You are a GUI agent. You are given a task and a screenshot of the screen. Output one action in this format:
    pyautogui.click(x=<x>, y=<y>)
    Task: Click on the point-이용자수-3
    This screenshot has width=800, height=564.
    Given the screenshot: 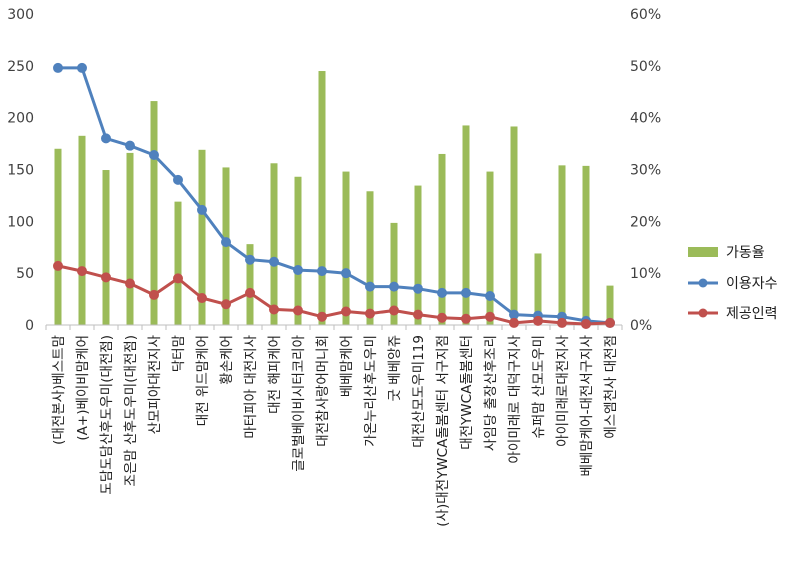 What is the action you would take?
    pyautogui.click(x=106, y=138)
    